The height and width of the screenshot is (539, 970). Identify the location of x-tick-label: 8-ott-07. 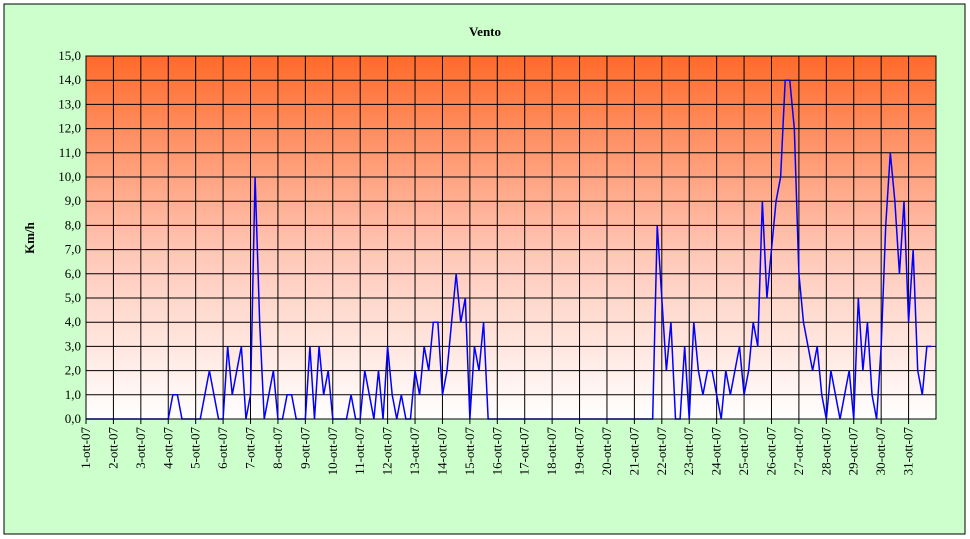
(277, 448).